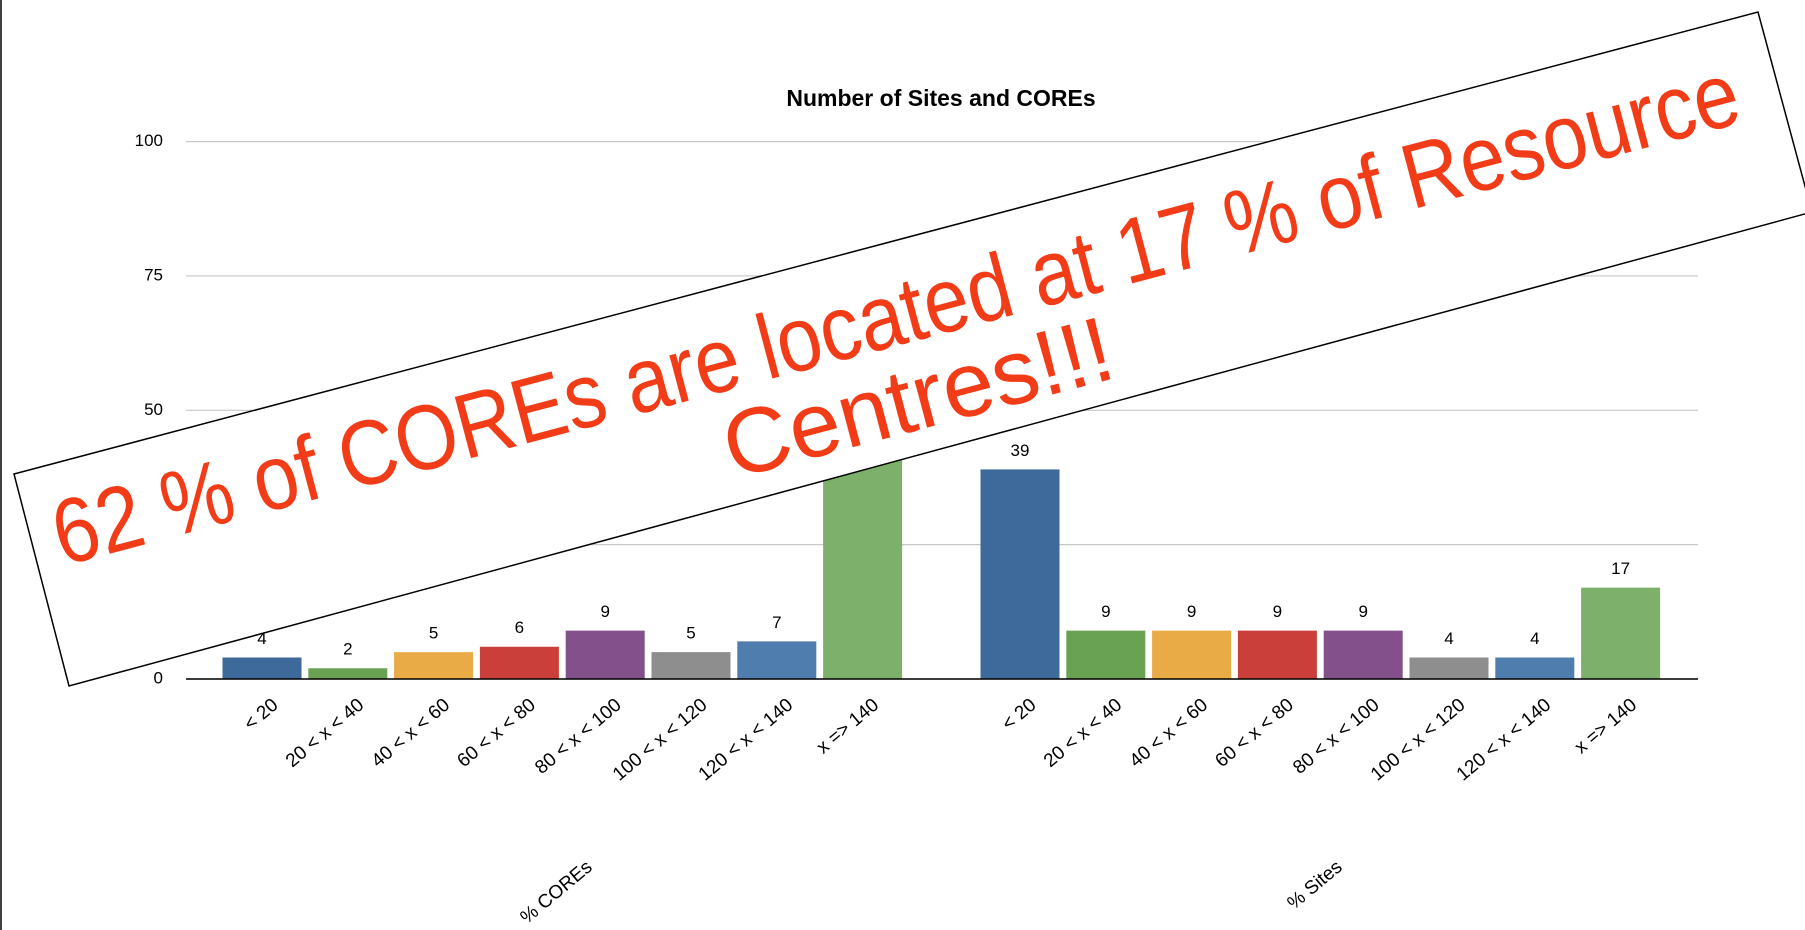 The image size is (1805, 930). Describe the element at coordinates (557, 893) in the screenshot. I see `group-label: % COREs` at that location.